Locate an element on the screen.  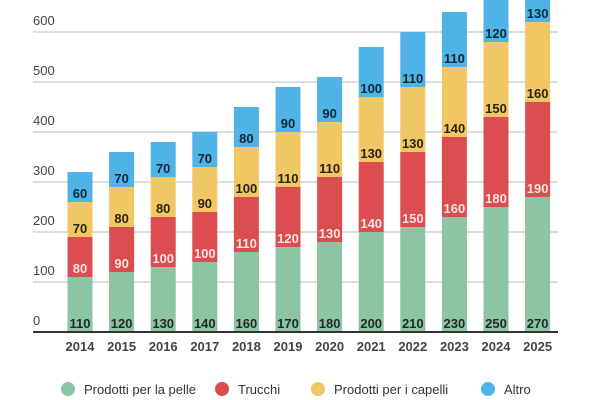
x-tick-label: 2024 is located at coordinates (497, 346).